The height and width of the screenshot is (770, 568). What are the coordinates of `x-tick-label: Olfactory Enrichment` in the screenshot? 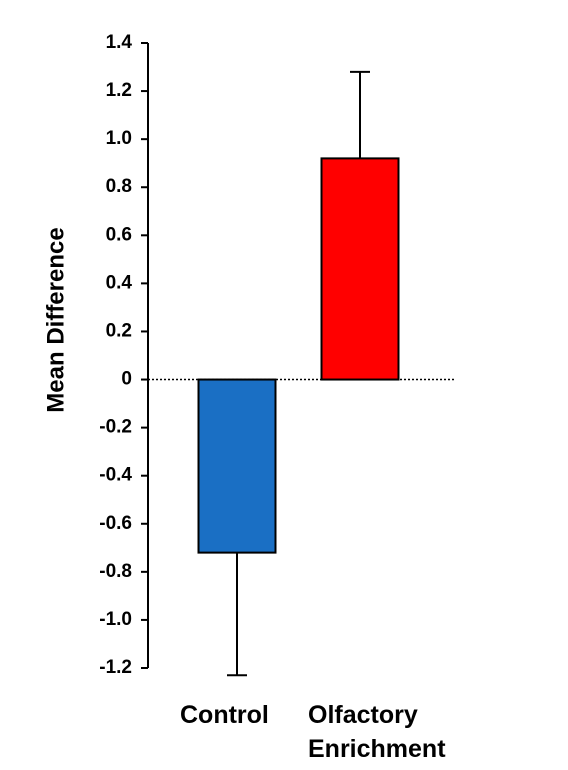 It's located at (377, 732).